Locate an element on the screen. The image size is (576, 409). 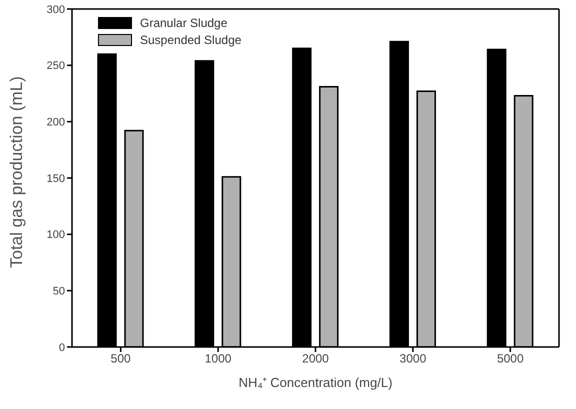
x-tick-label: 2000 is located at coordinates (316, 359).